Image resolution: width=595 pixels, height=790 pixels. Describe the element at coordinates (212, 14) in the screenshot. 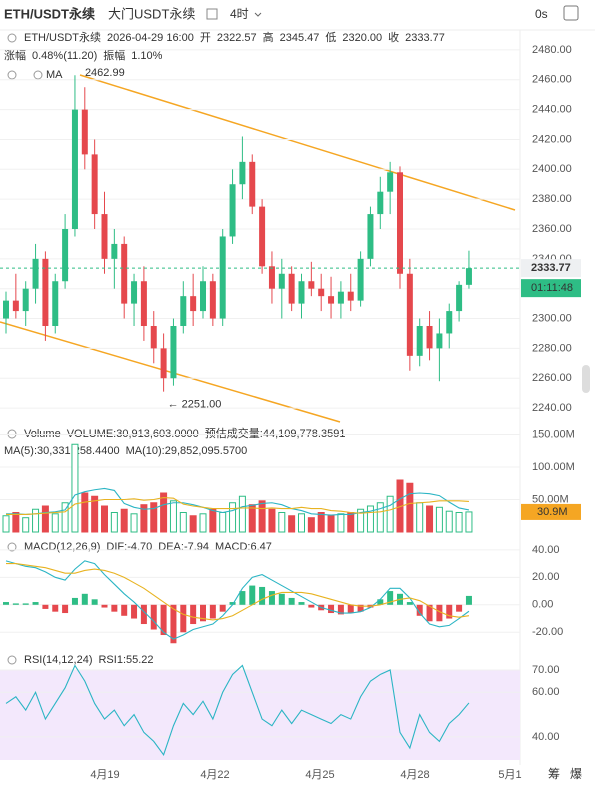

I see `edit-icon` at that location.